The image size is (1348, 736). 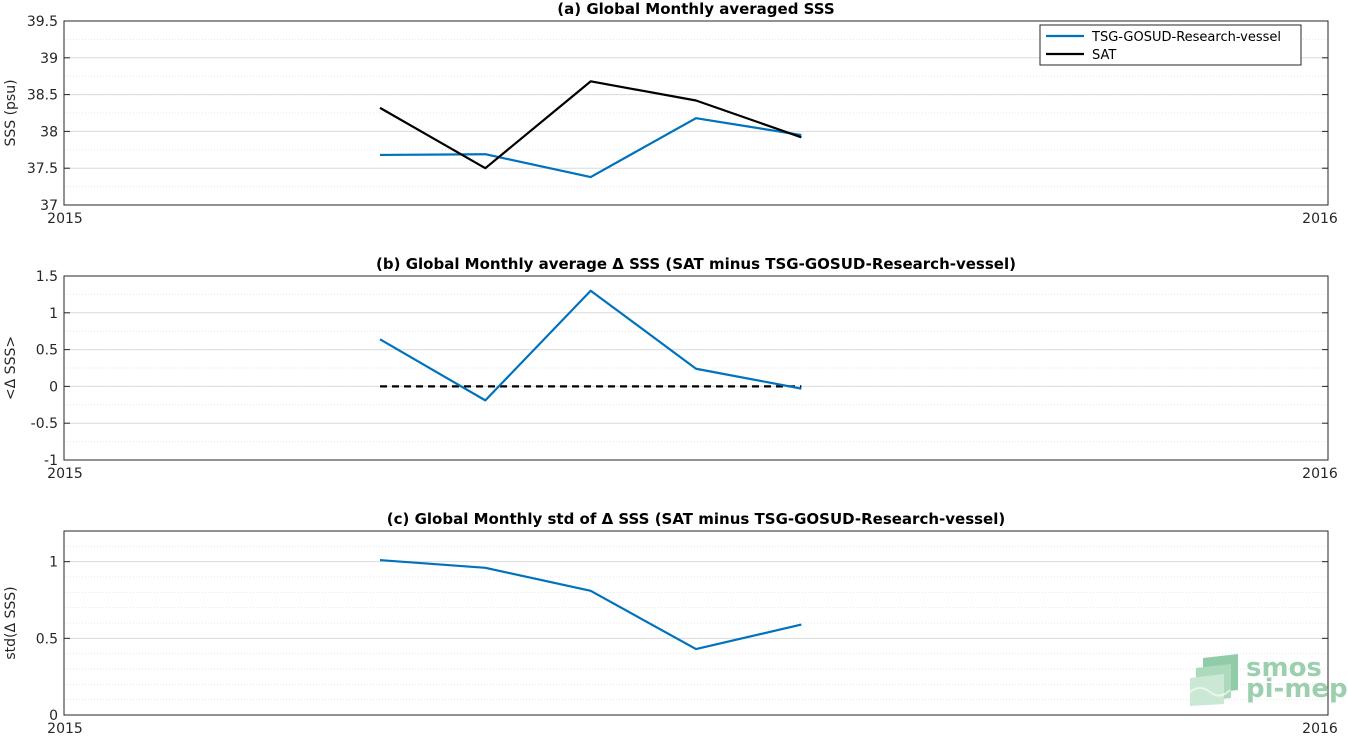 What do you see at coordinates (11, 112) in the screenshot?
I see `y-axis-label: SSS (psu)` at bounding box center [11, 112].